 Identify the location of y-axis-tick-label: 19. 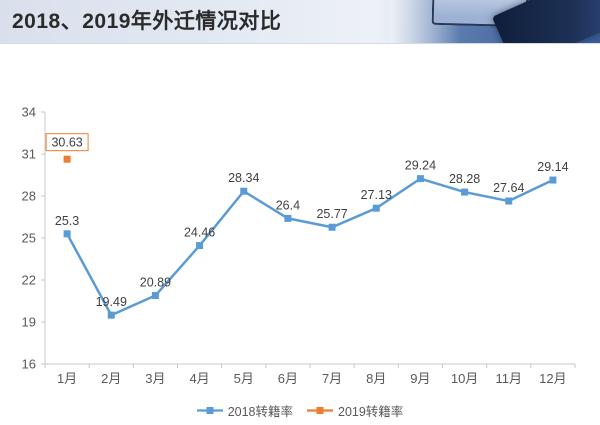
(29, 322).